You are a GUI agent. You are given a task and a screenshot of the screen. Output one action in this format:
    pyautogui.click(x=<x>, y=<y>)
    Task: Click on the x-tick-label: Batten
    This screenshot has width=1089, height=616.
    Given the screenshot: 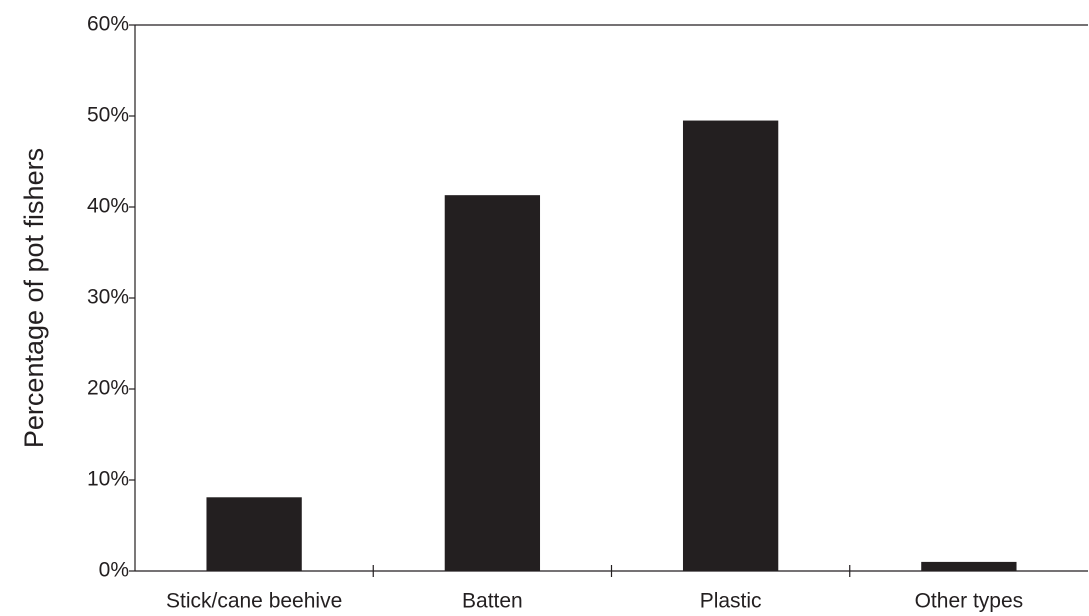 What is the action you would take?
    pyautogui.click(x=492, y=601)
    